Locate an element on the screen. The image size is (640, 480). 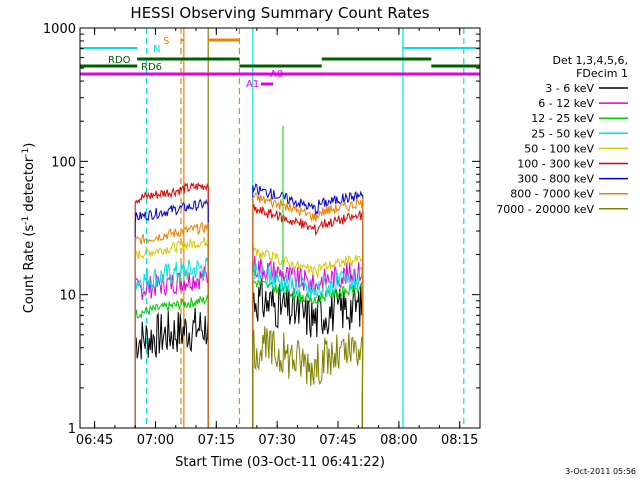
legend-label: 6 - 12 keV is located at coordinates (566, 103).